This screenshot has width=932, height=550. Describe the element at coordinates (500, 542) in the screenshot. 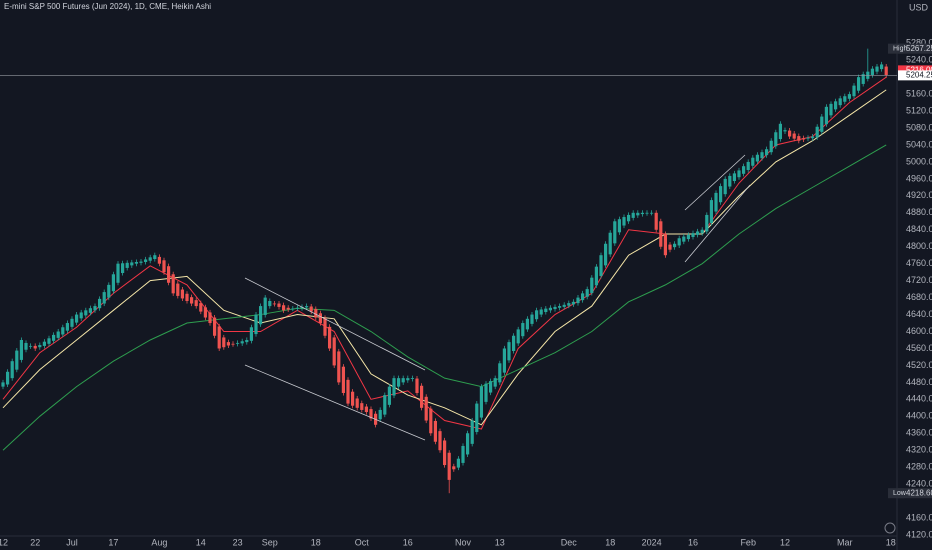

I see `x-tick-label: 13` at that location.